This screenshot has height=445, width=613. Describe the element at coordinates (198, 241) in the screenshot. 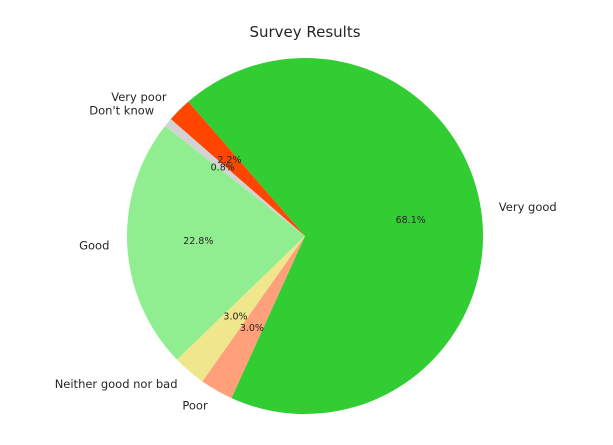

I see `slice-pct-good: 22.8%` at that location.